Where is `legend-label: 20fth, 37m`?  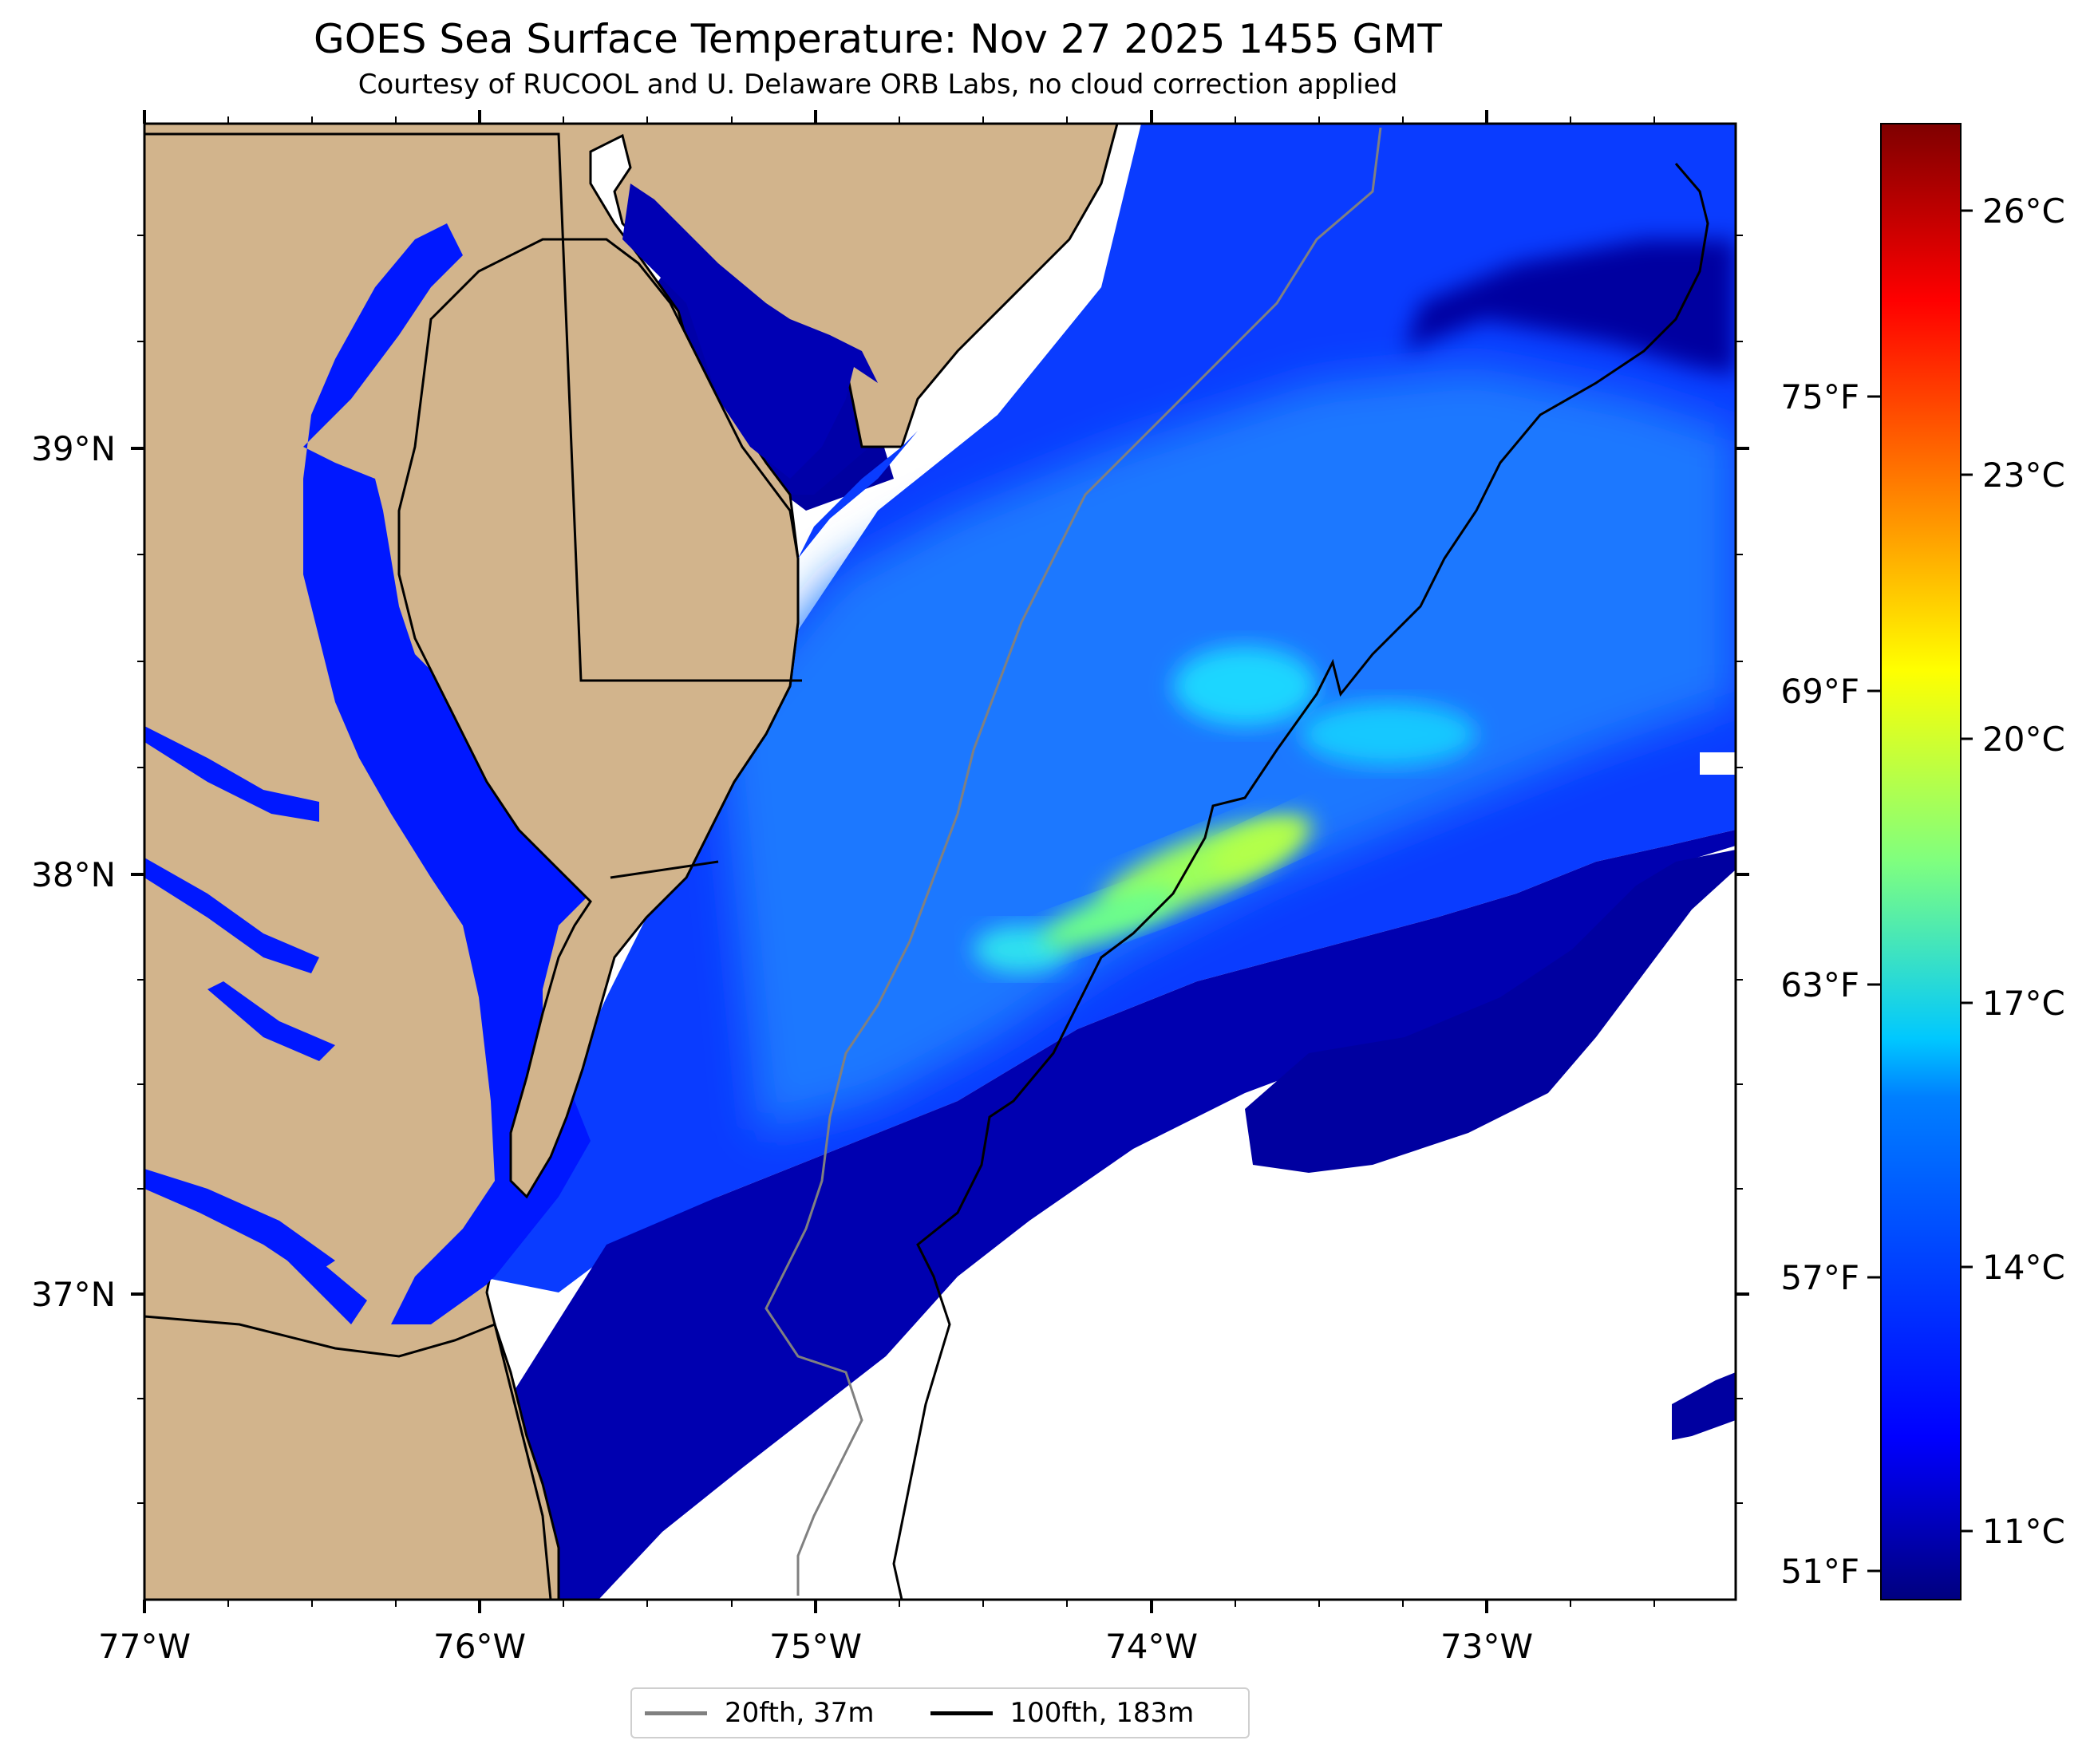
legend-label: 20fth, 37m is located at coordinates (800, 1713).